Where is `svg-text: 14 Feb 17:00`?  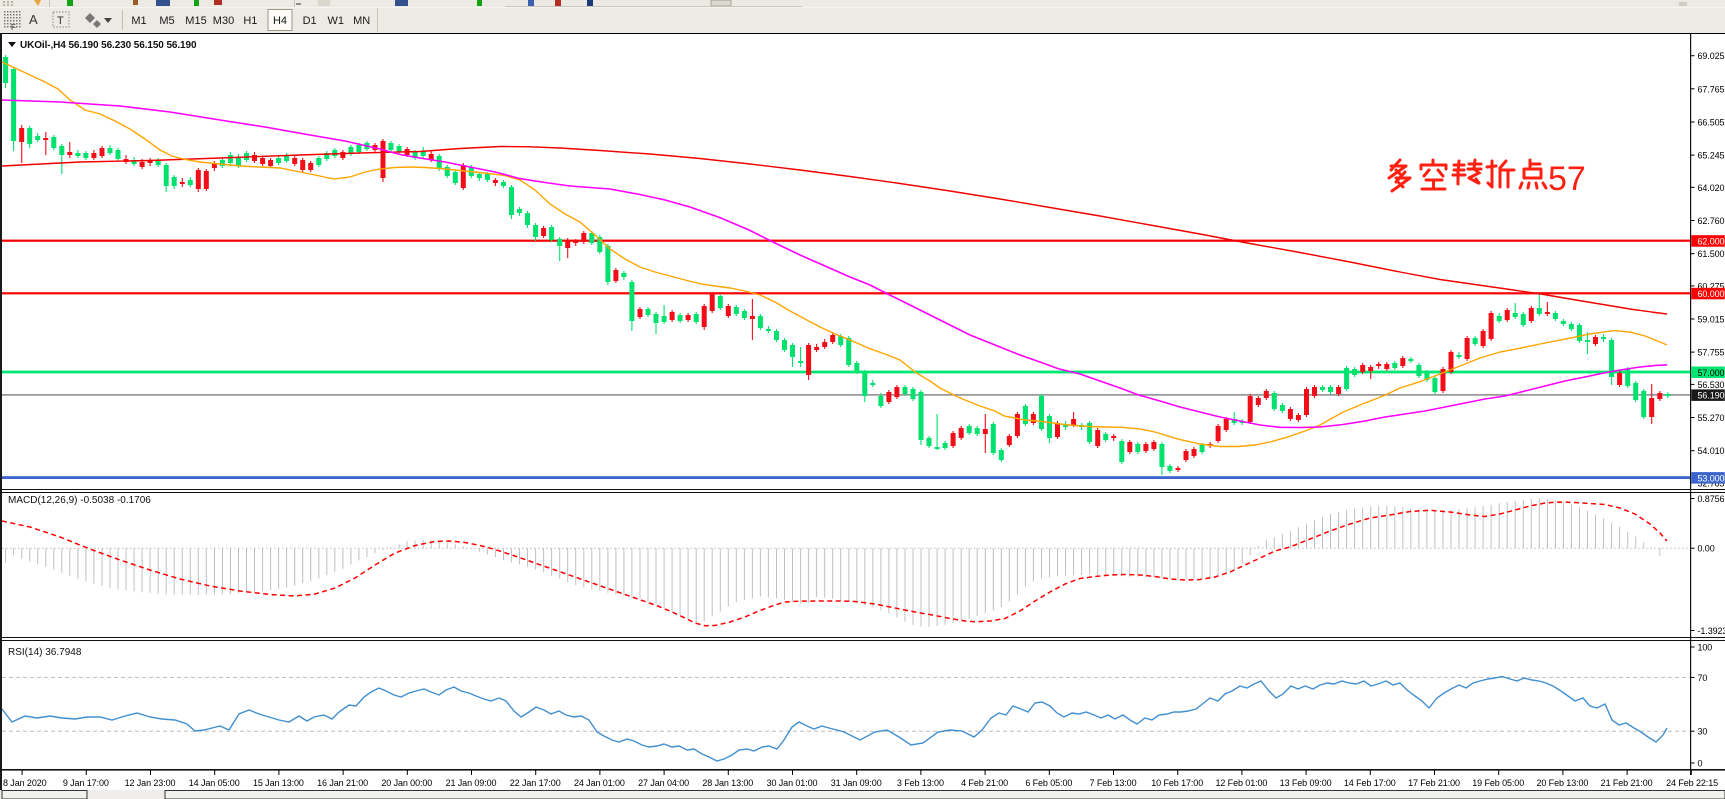 svg-text: 14 Feb 17:00 is located at coordinates (1370, 783).